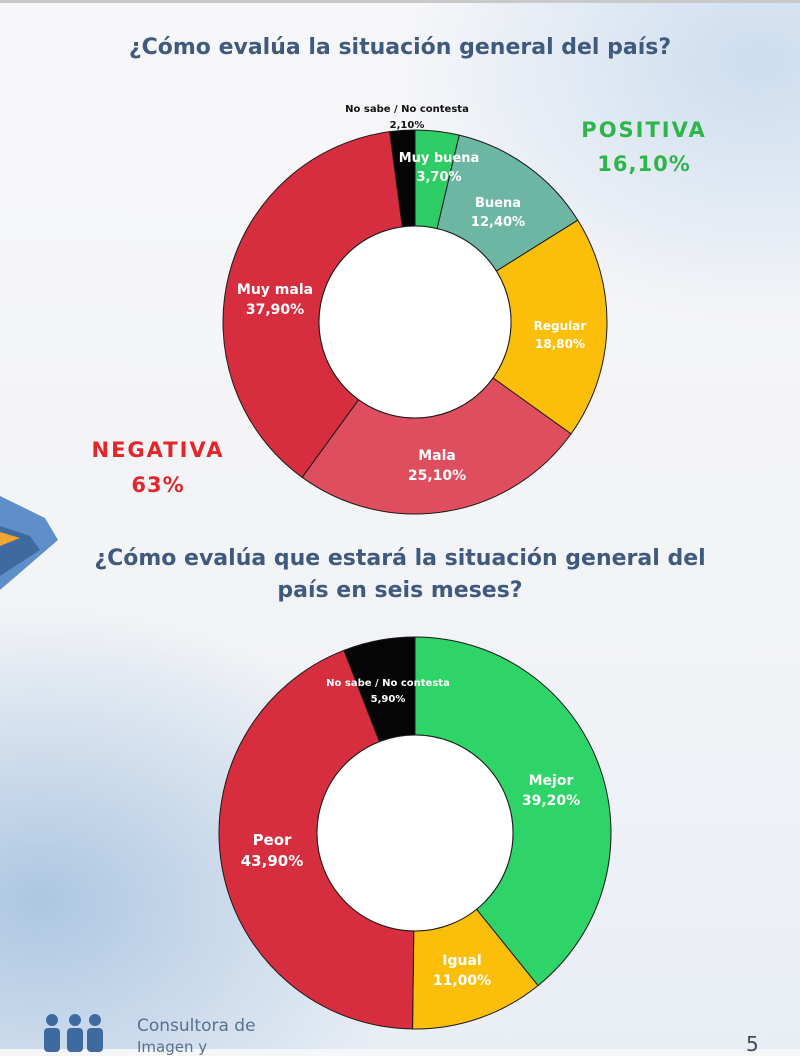 This screenshot has height=1056, width=800. What do you see at coordinates (644, 130) in the screenshot?
I see `positive-label: POSITIVA` at bounding box center [644, 130].